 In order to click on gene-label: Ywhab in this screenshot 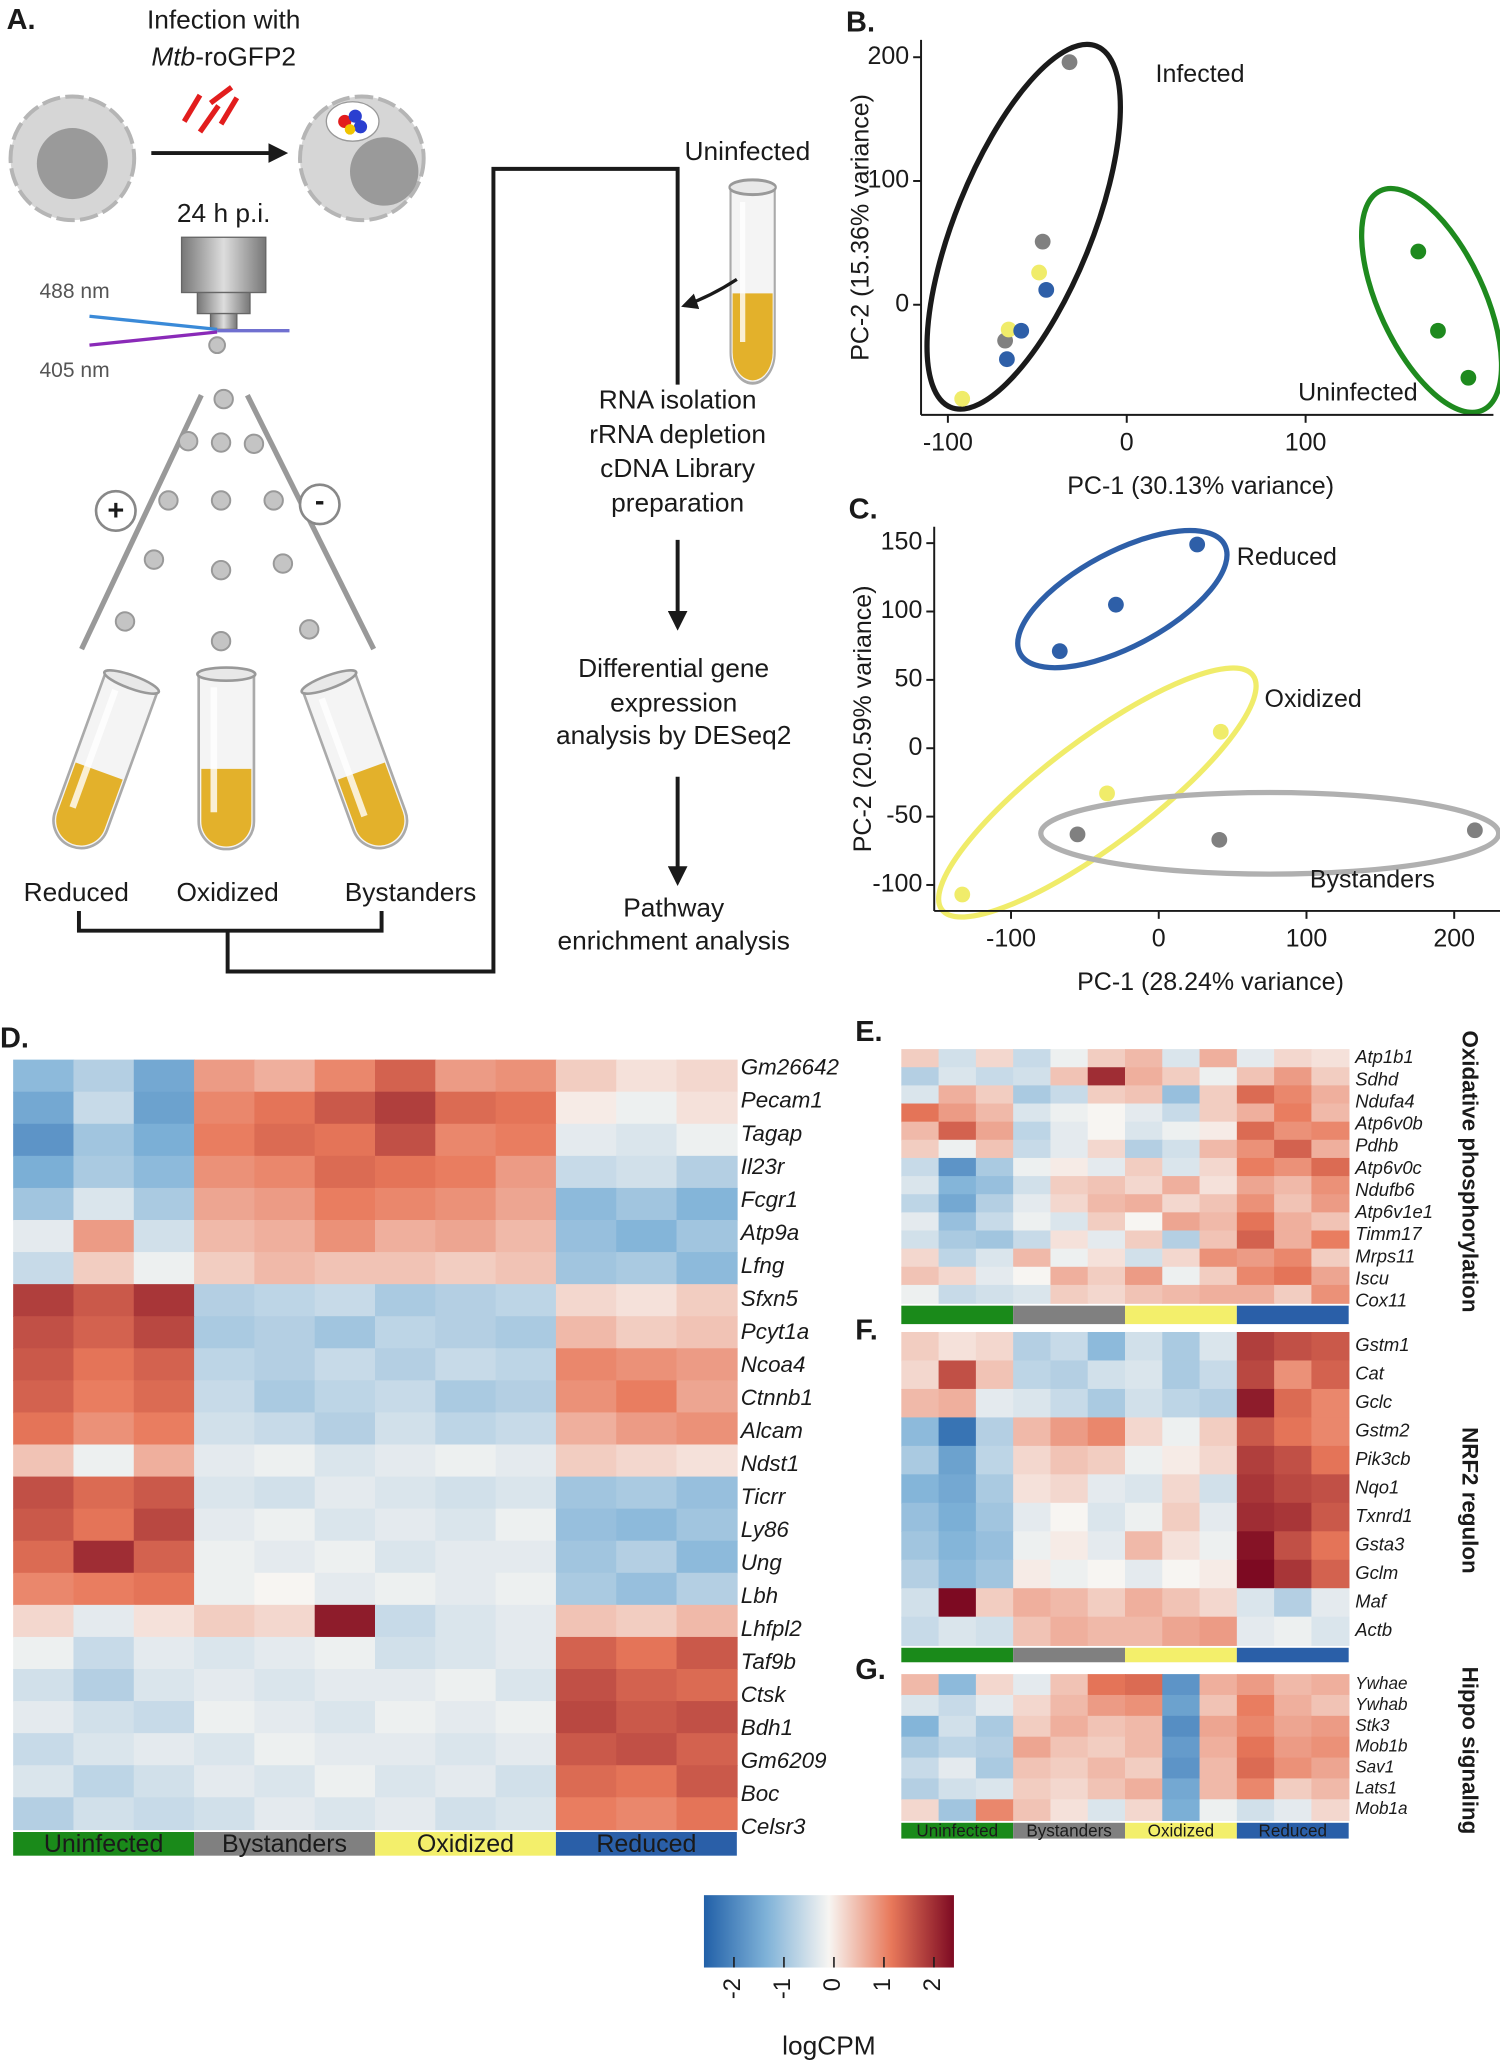, I will do `click(1381, 1704)`.